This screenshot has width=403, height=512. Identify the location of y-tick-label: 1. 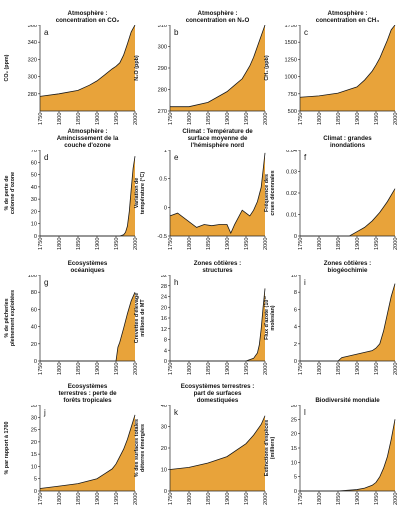
(165, 152).